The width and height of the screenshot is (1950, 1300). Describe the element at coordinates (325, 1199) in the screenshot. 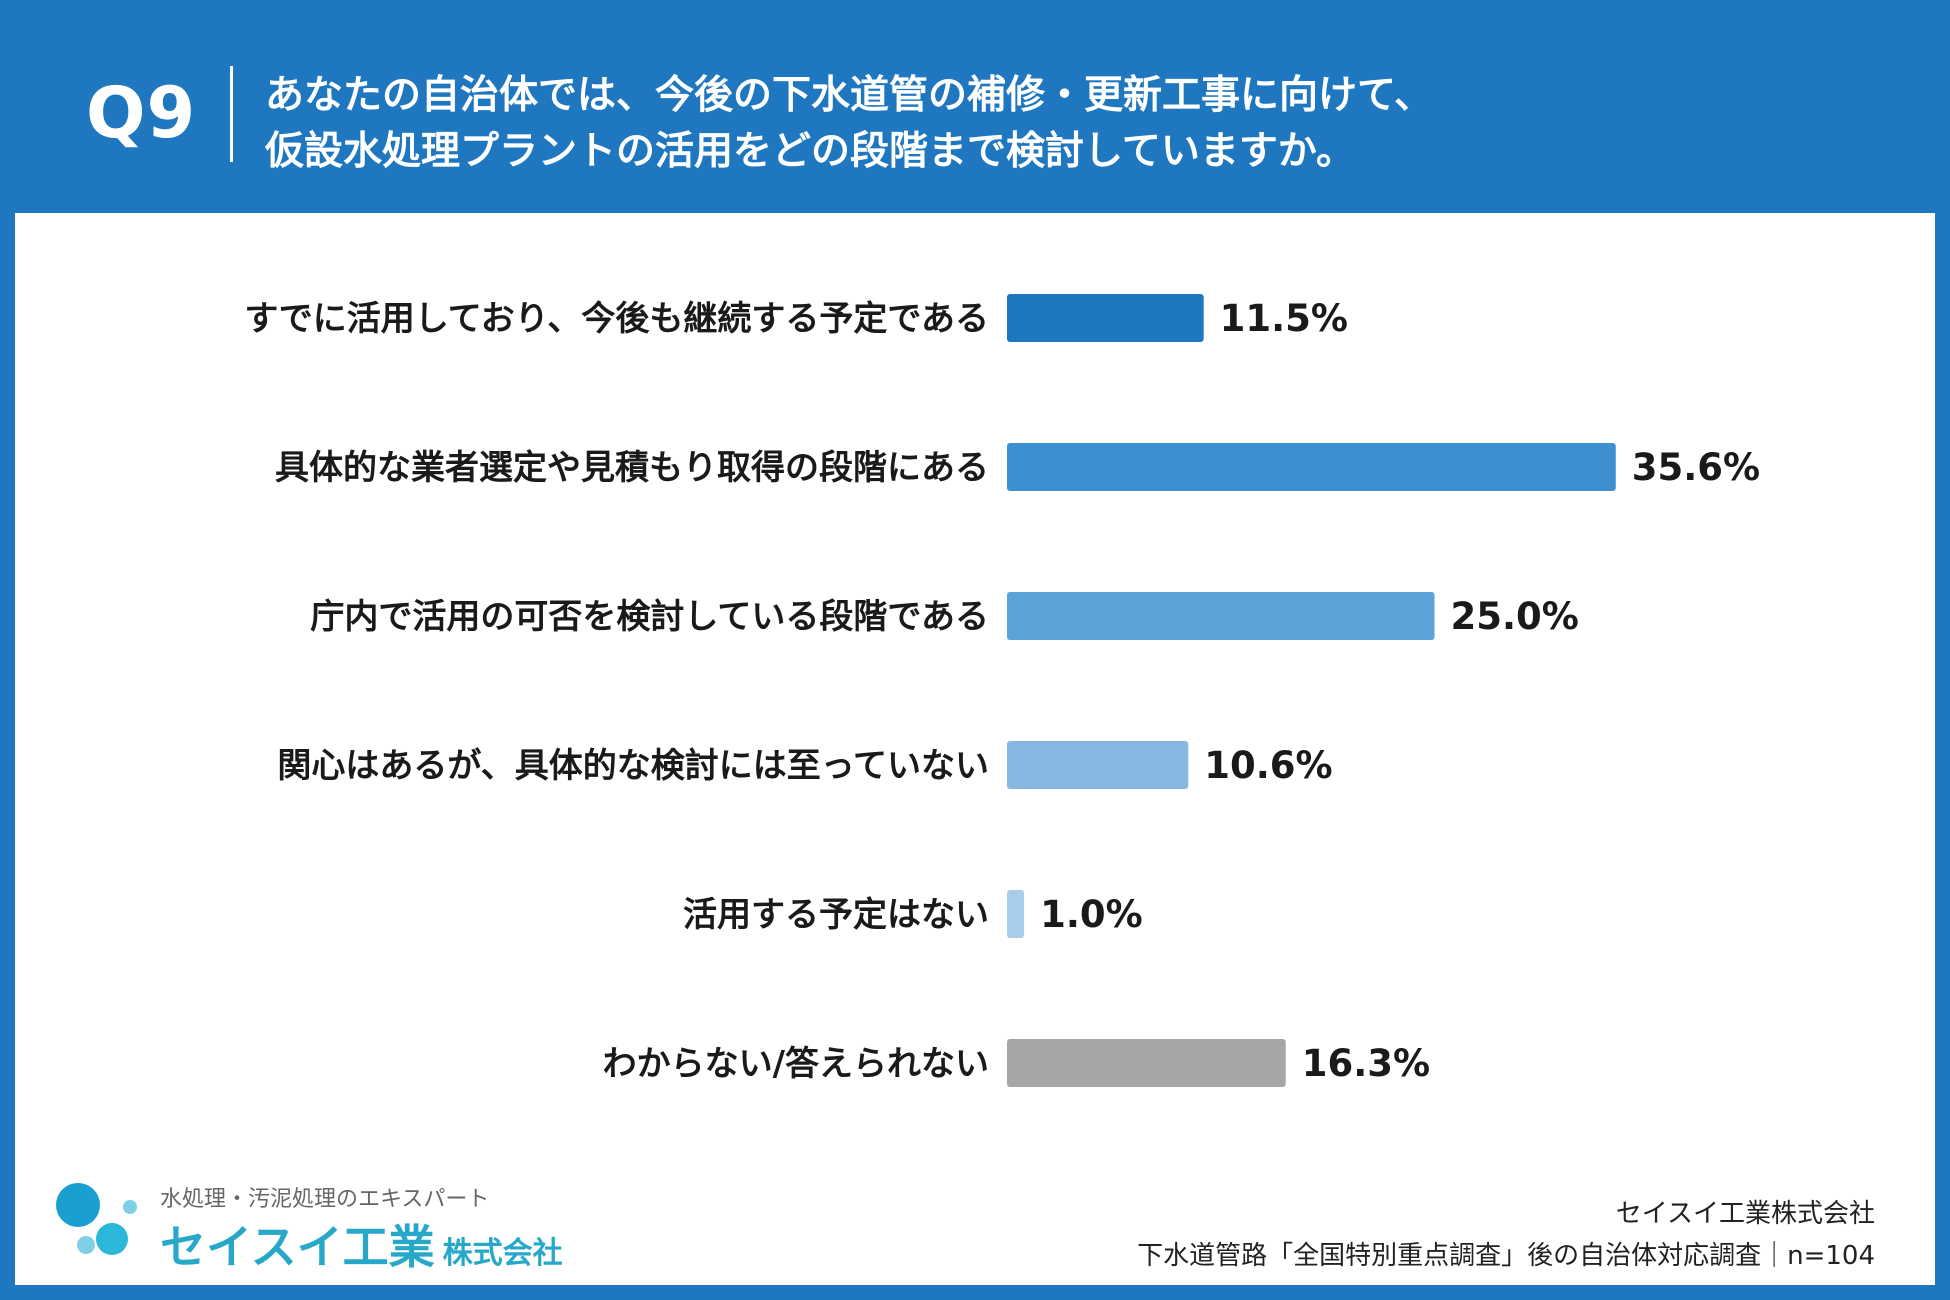

I see `logo-tagline: 水処理・汚泥処理のエキスパート` at that location.